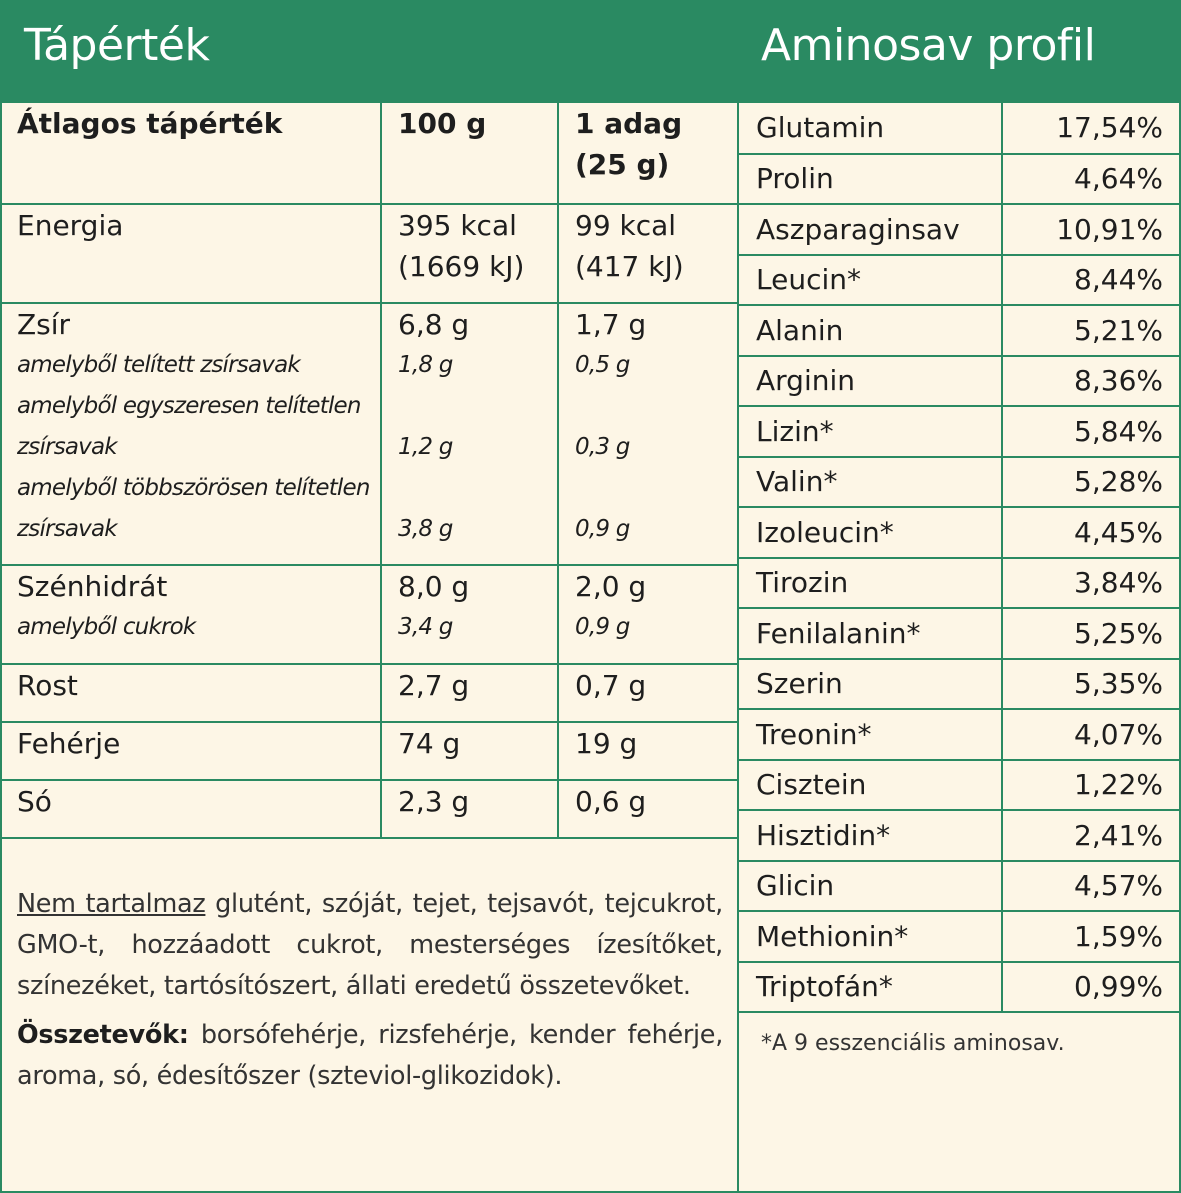  I want to click on amino-value: 4,45%, so click(1090, 533).